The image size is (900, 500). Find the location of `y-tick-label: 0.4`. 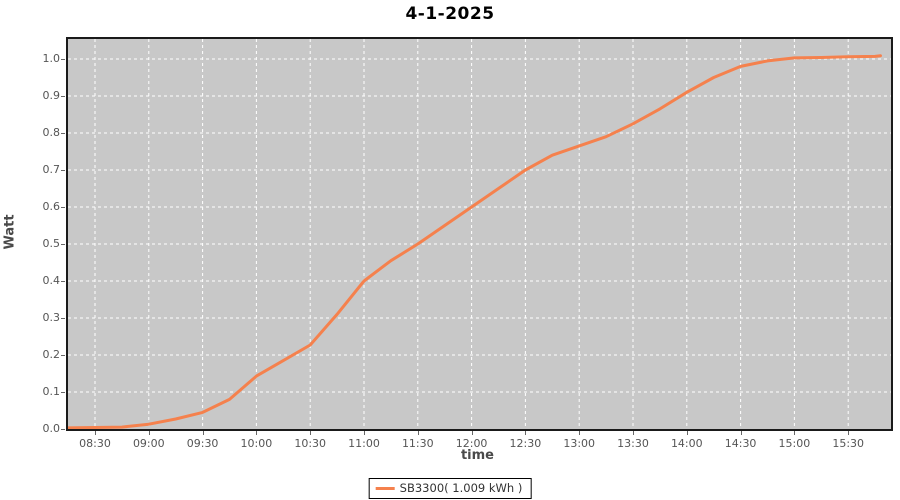

y-tick-label: 0.4 is located at coordinates (51, 280).